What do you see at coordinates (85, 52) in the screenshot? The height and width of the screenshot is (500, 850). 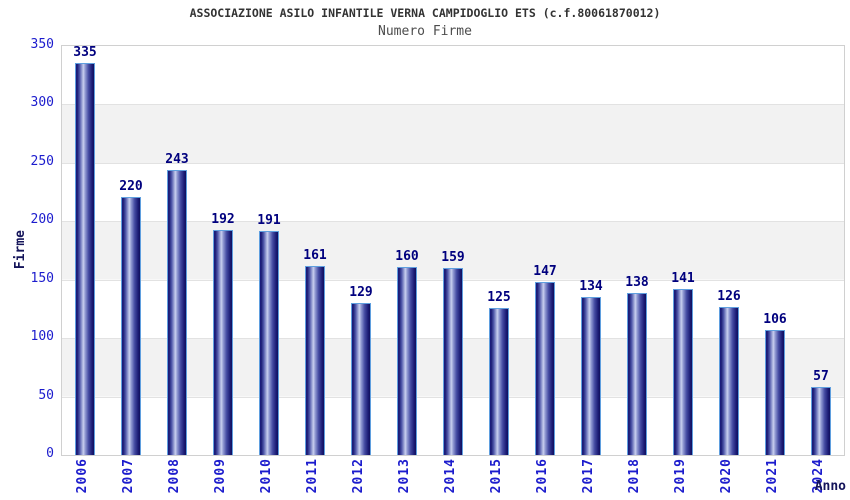 I see `bar-value-label: 335` at bounding box center [85, 52].